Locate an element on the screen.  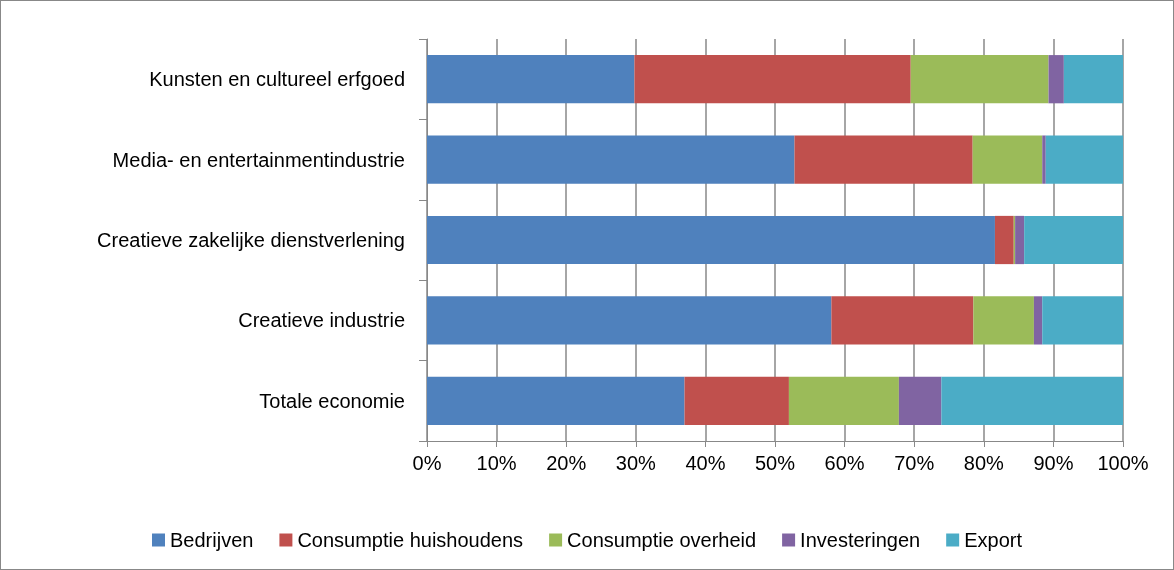
legend-label: Investeringen is located at coordinates (860, 540).